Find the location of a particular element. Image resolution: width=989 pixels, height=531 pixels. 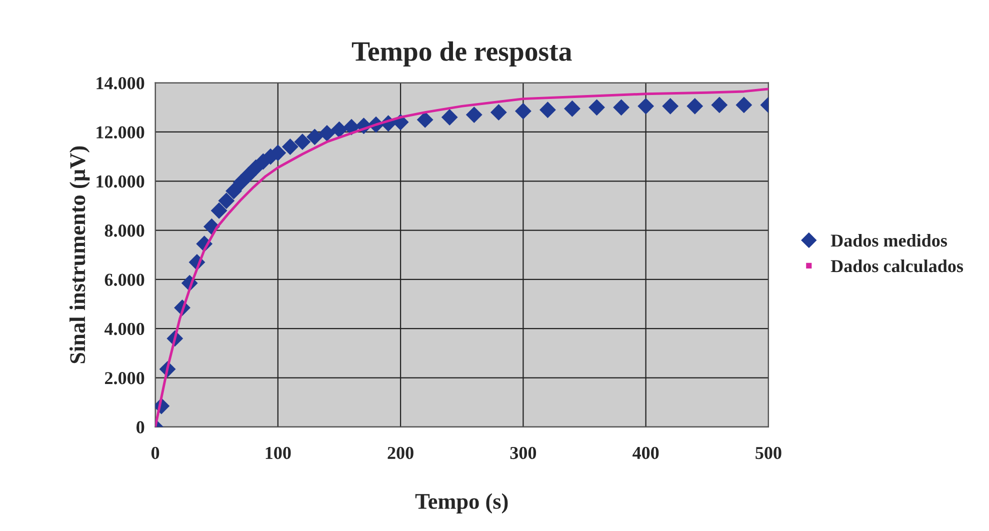

legend-label: Dados calculados is located at coordinates (897, 266).